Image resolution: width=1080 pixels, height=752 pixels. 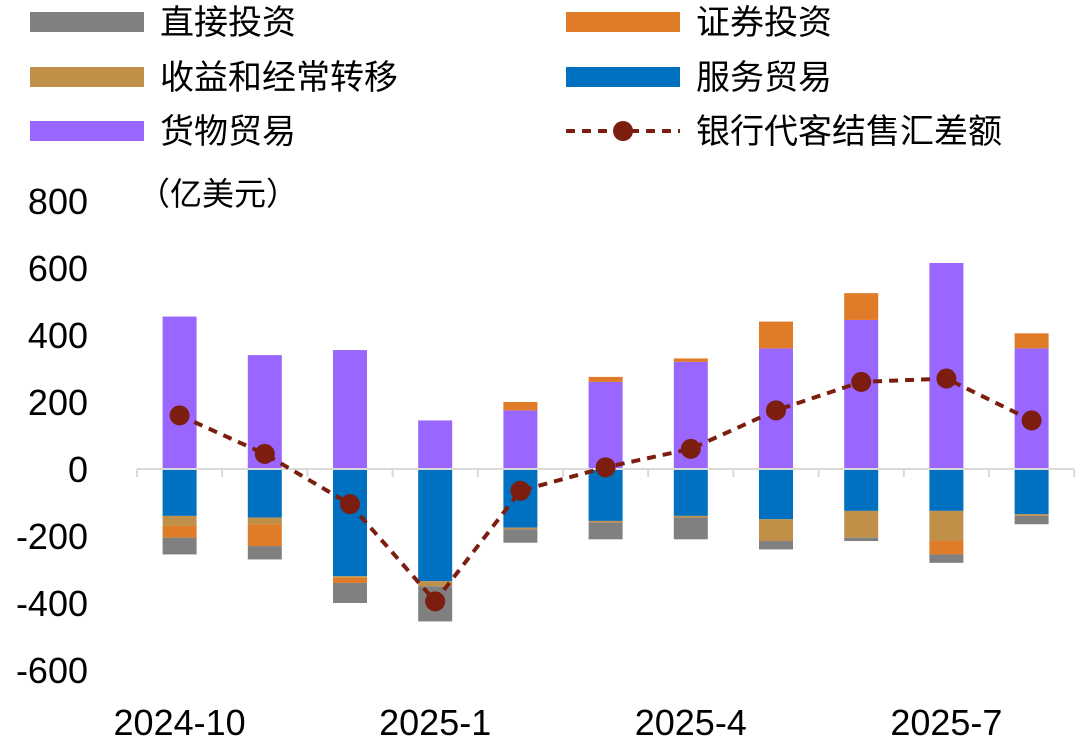 I want to click on legend-label: 货物贸易, so click(x=228, y=132).